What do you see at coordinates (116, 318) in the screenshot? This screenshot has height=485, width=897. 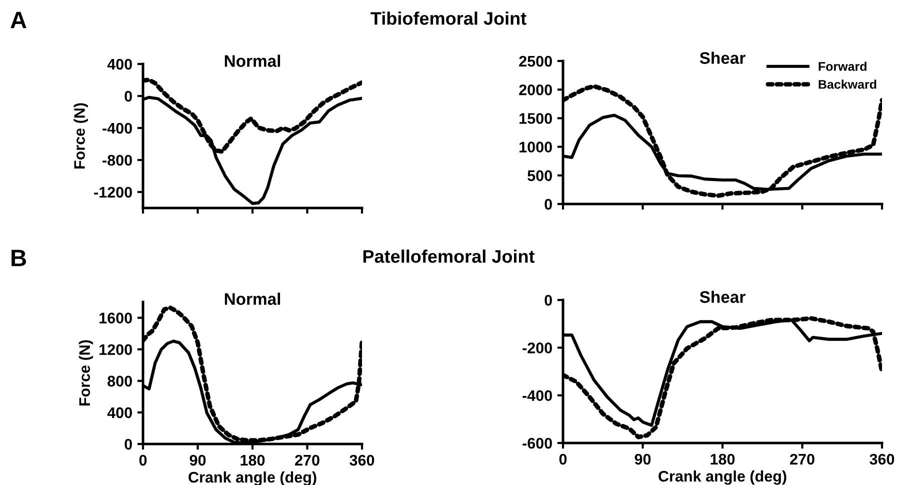 I see `y-tick-label: 1600` at bounding box center [116, 318].